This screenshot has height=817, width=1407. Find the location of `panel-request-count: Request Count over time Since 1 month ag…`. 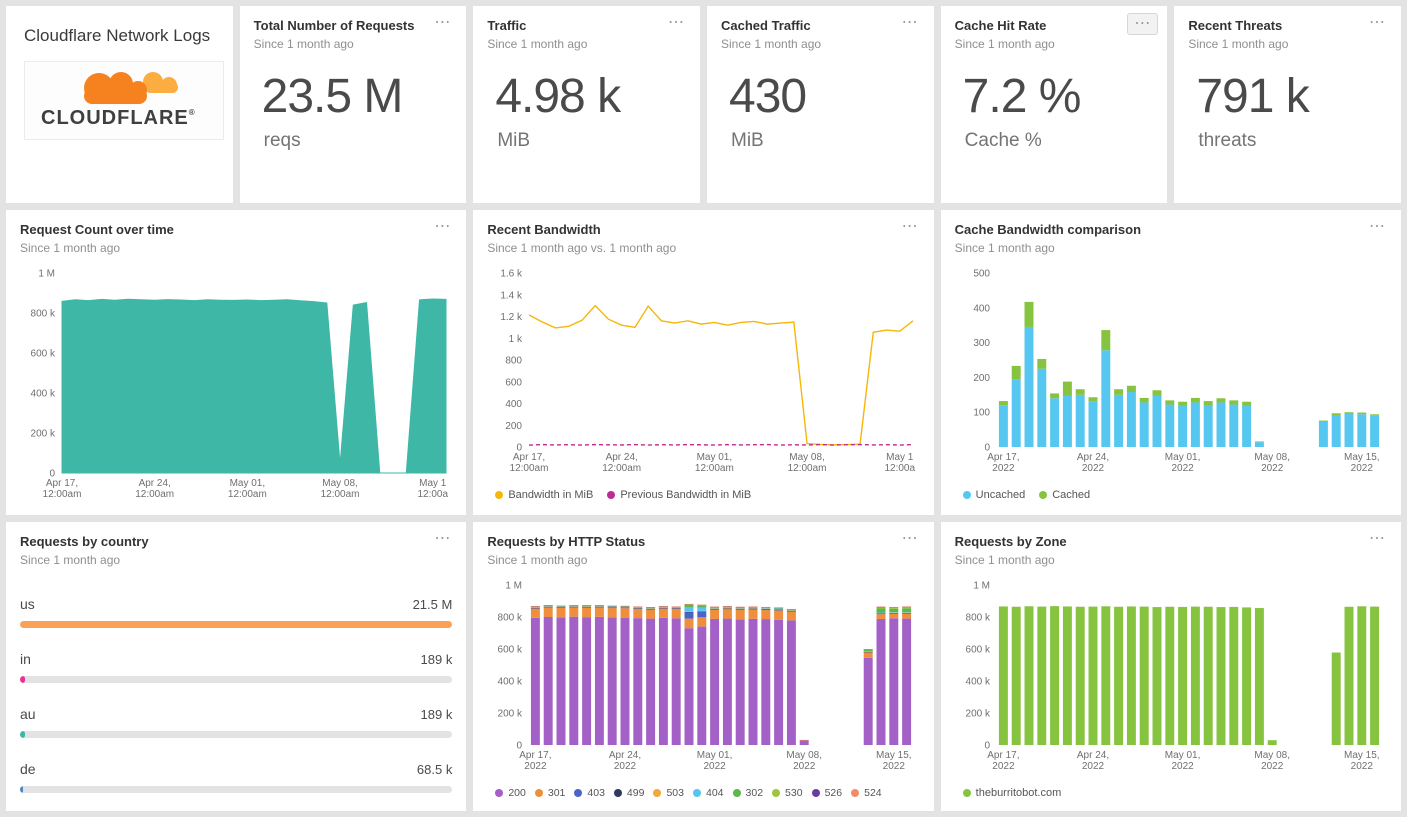

panel-request-count: Request Count over time Since 1 month ag… is located at coordinates (236, 362).